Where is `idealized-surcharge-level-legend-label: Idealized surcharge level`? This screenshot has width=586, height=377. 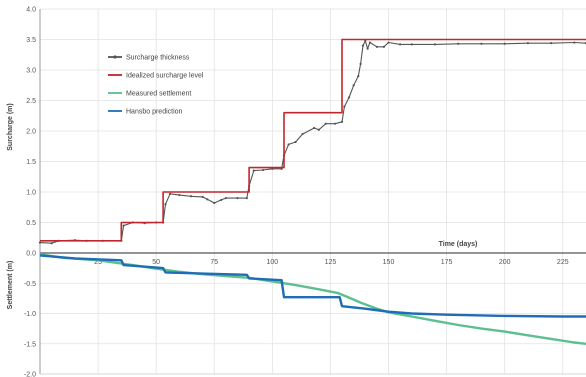
idealized-surcharge-level-legend-label: Idealized surcharge level is located at coordinates (165, 76).